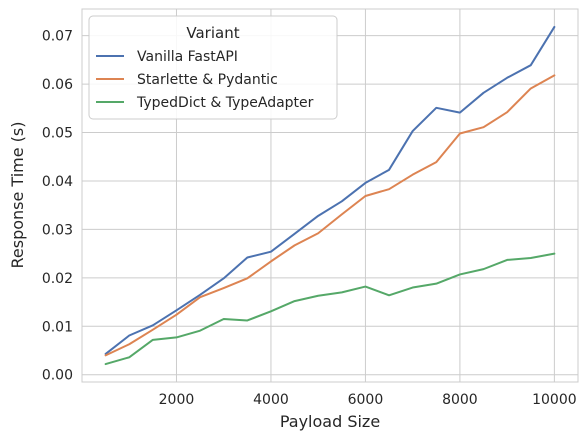 This screenshot has height=441, width=588. Describe the element at coordinates (225, 103) in the screenshot. I see `legend-label: TypedDict & TypeAdapter` at that location.